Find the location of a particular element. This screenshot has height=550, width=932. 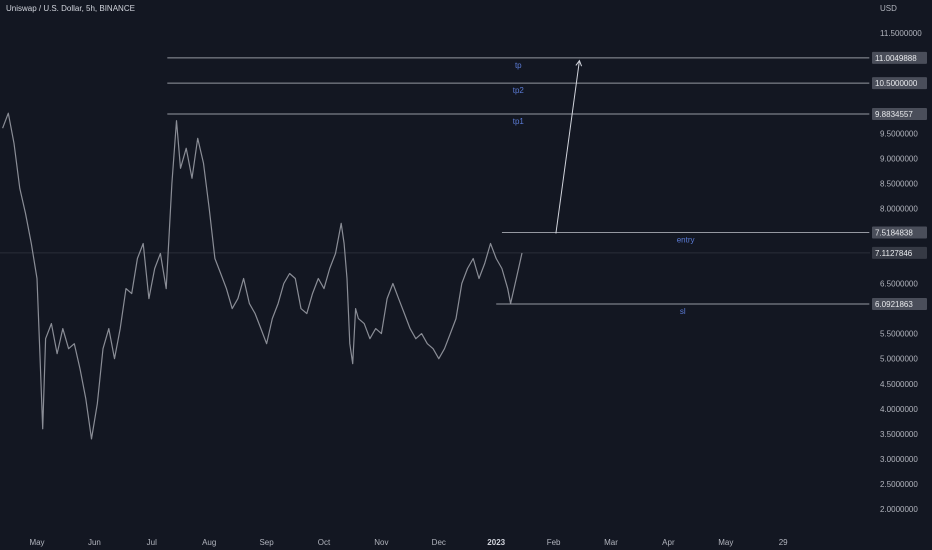

y-tick-label-9: 6.5000000 is located at coordinates (899, 284).